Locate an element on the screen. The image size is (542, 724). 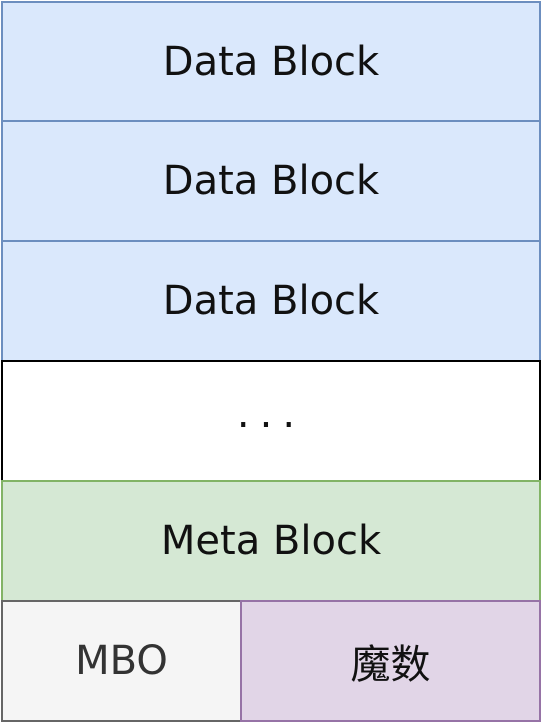
data-block-1-label: Data Block is located at coordinates (271, 61).